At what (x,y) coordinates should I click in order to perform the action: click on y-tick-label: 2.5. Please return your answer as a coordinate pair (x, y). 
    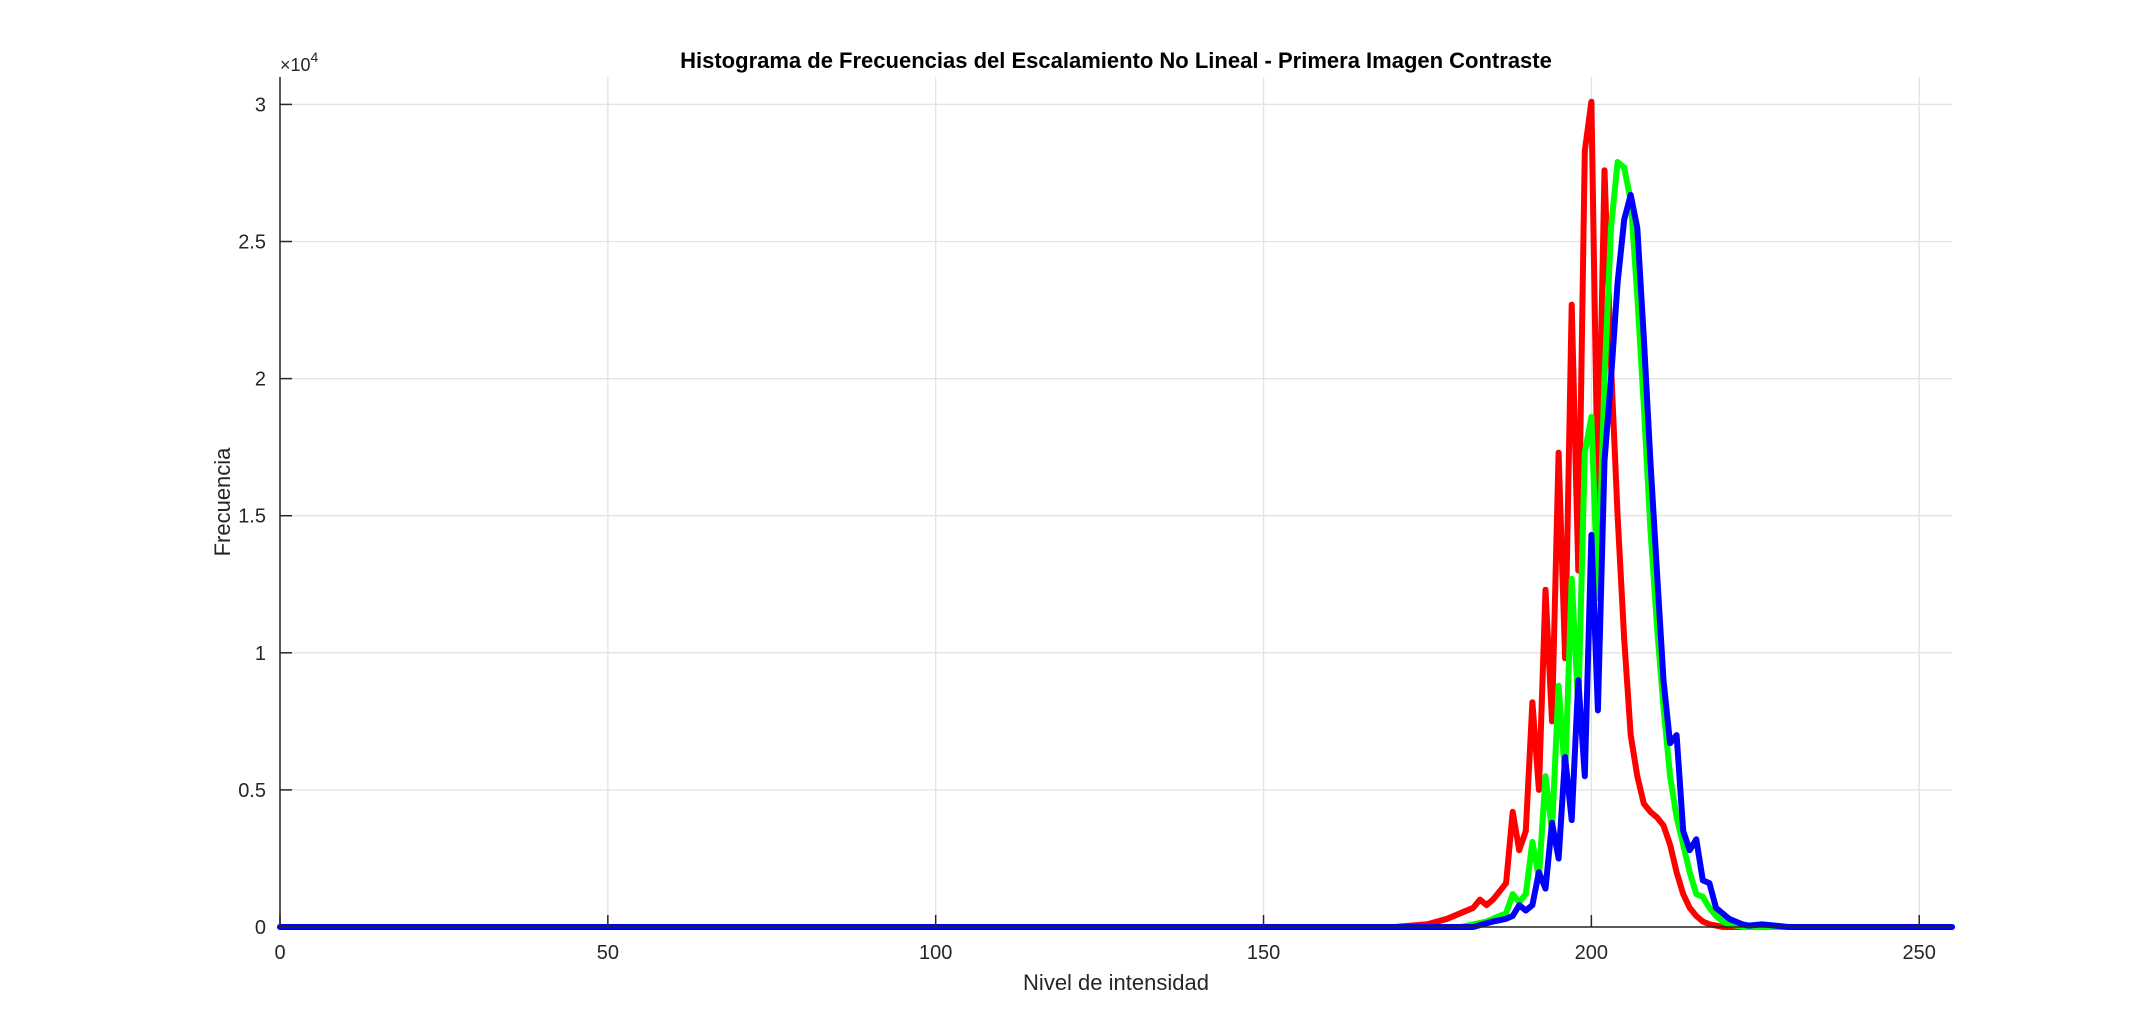
    Looking at the image, I should click on (252, 243).